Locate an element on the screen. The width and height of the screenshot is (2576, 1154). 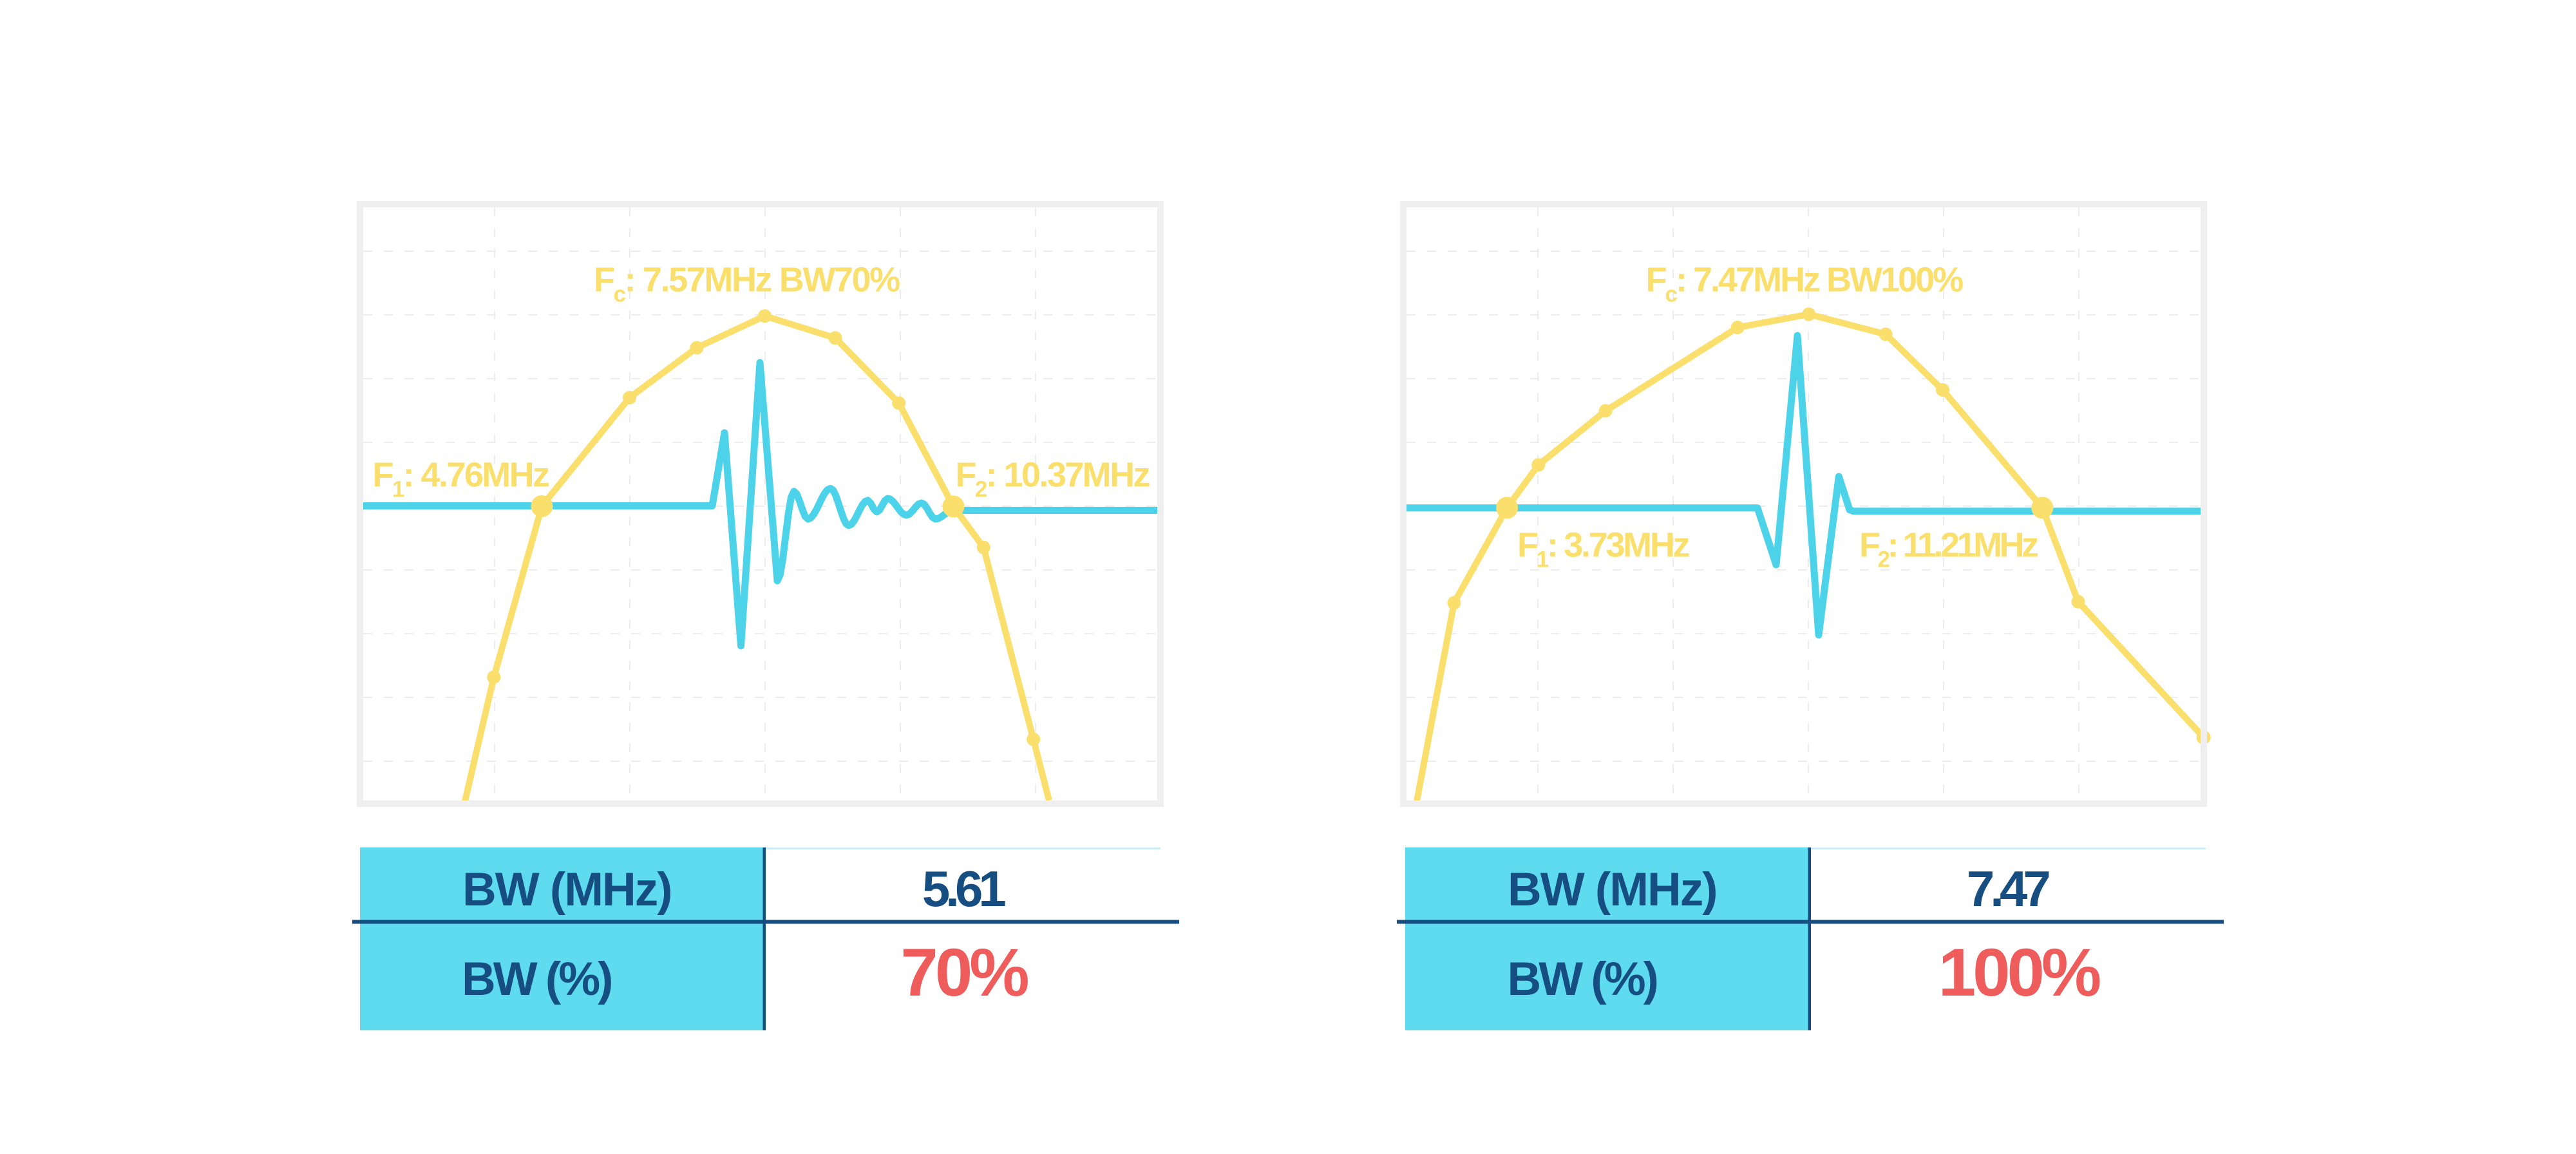
svg-text: 7.47 is located at coordinates (2008, 889).